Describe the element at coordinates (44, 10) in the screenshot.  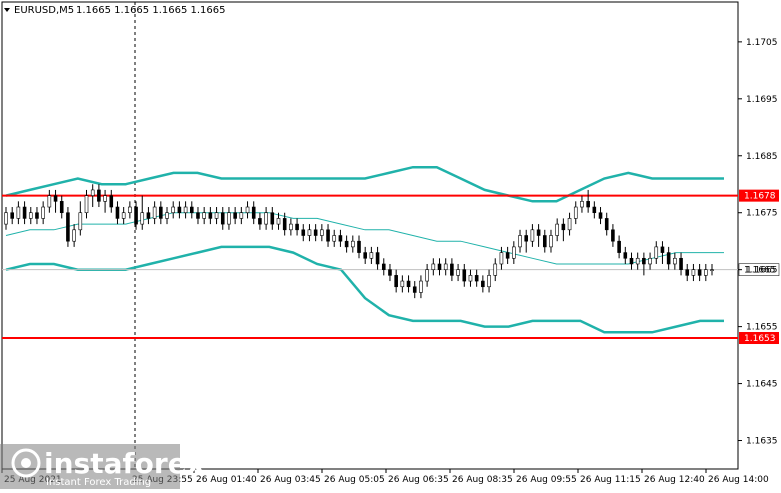
I see `symbol-label: EURUSD,M5` at that location.